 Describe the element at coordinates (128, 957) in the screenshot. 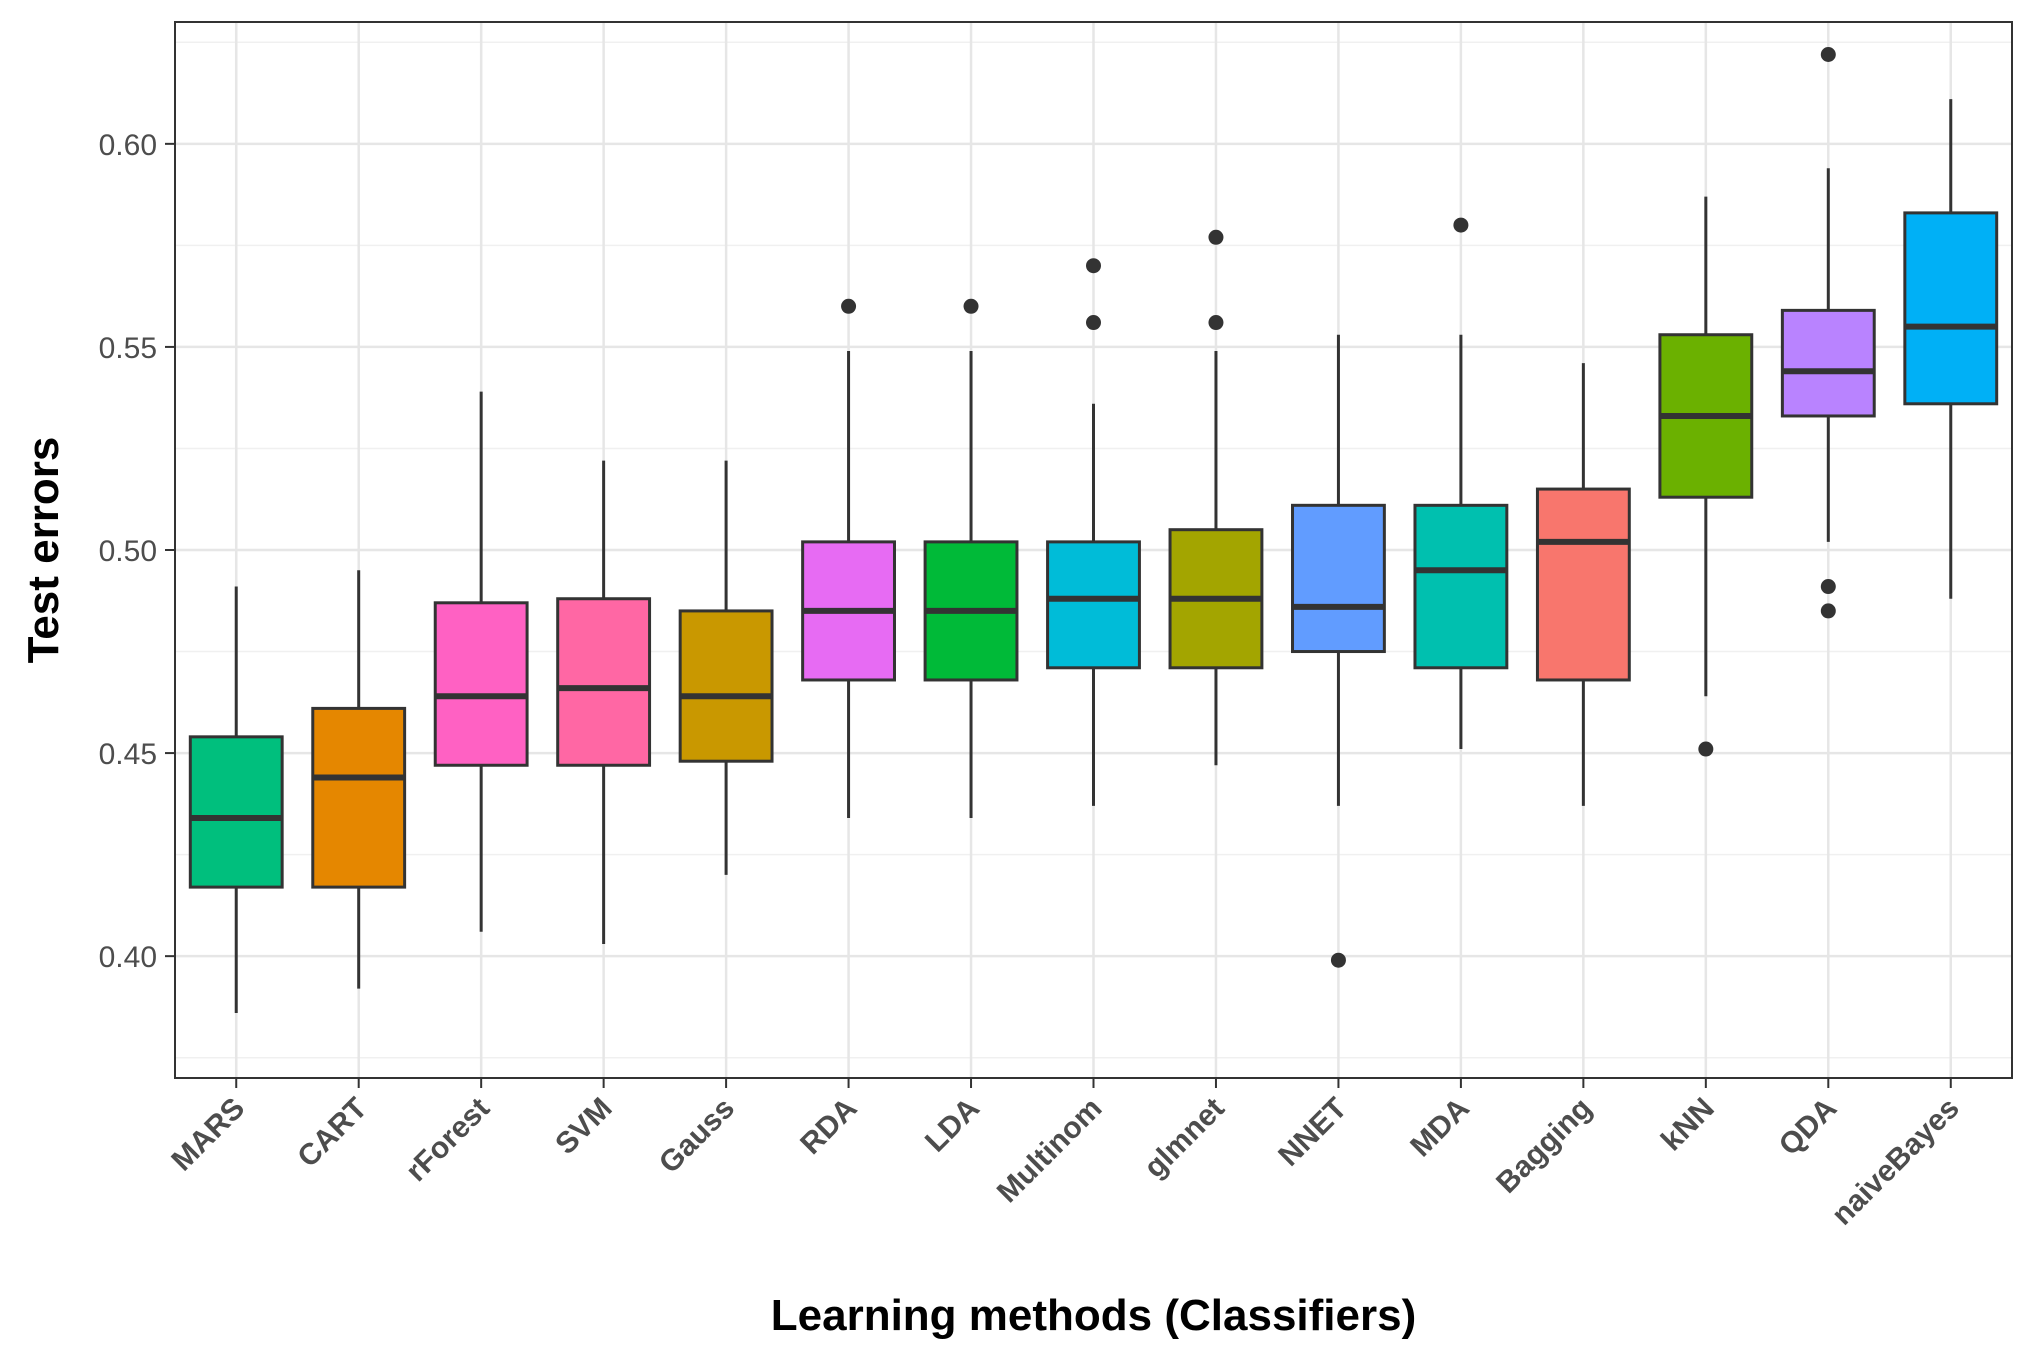

I see `y-tick-label: 0.40` at that location.